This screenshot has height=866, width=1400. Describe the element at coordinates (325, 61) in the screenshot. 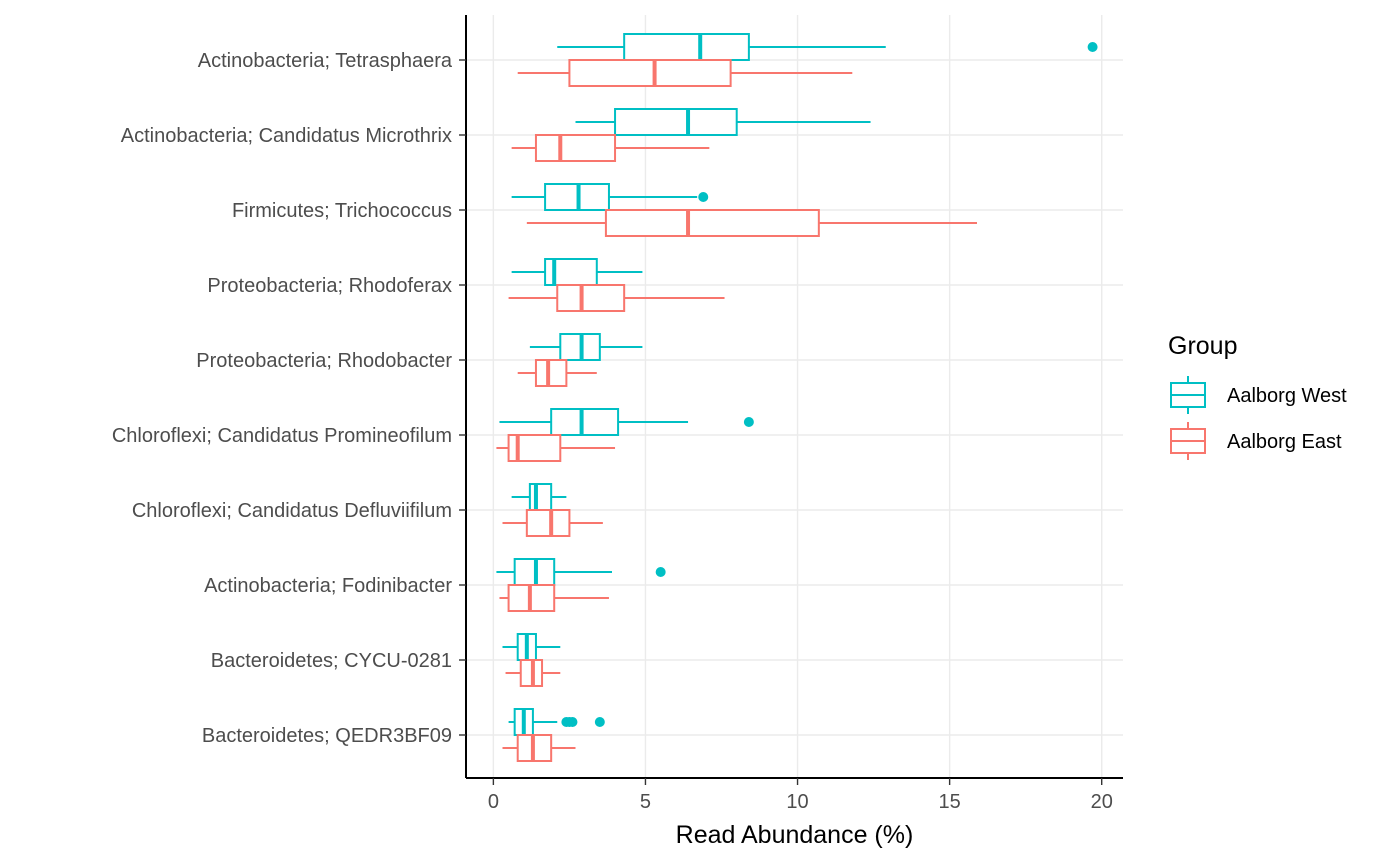

I see `y-tick-label-0: Actinobacteria; Tetrasphaera` at that location.